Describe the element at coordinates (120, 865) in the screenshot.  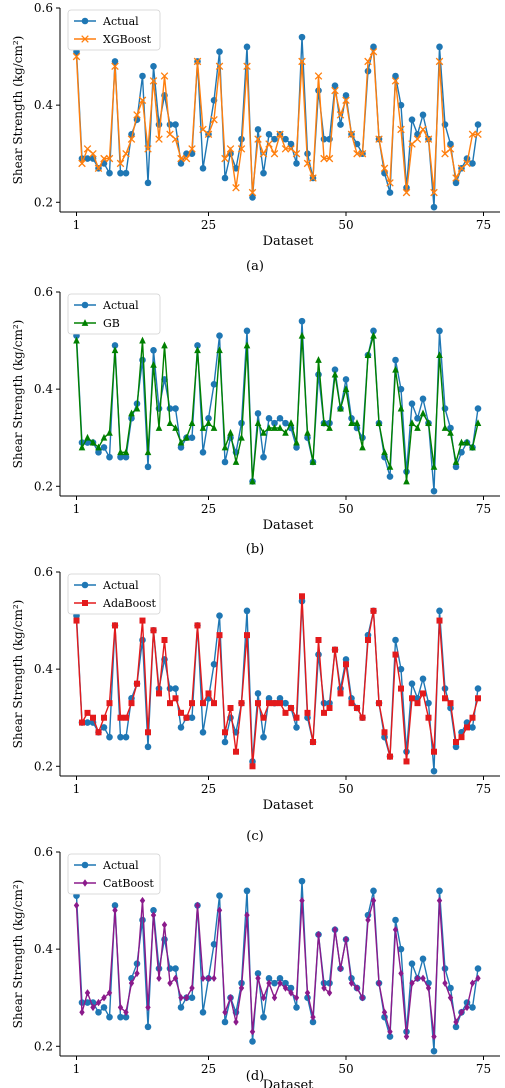
I see `legend-label: Actual` at that location.